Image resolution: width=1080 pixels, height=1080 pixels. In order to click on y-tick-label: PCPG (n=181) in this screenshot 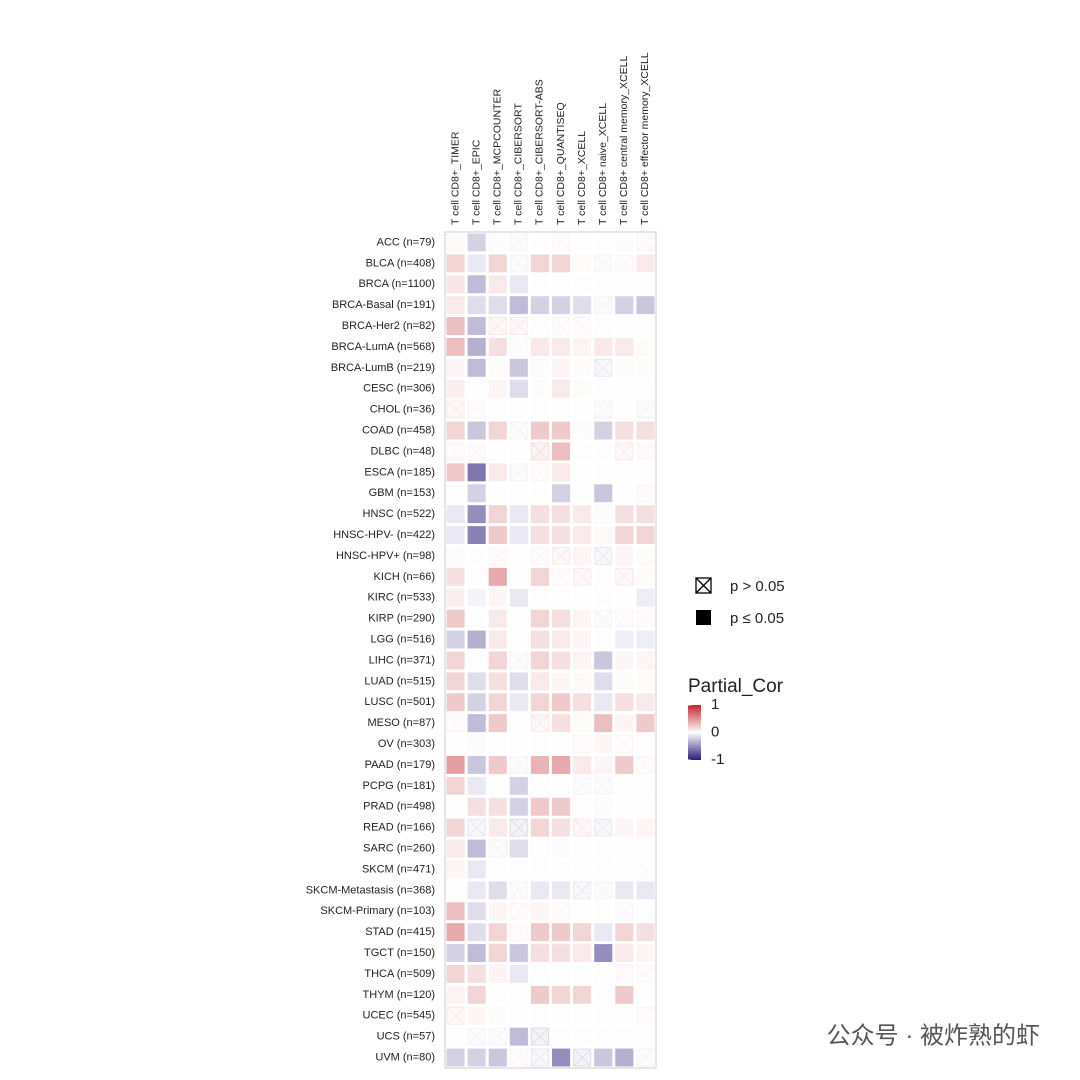, I will do `click(399, 786)`.